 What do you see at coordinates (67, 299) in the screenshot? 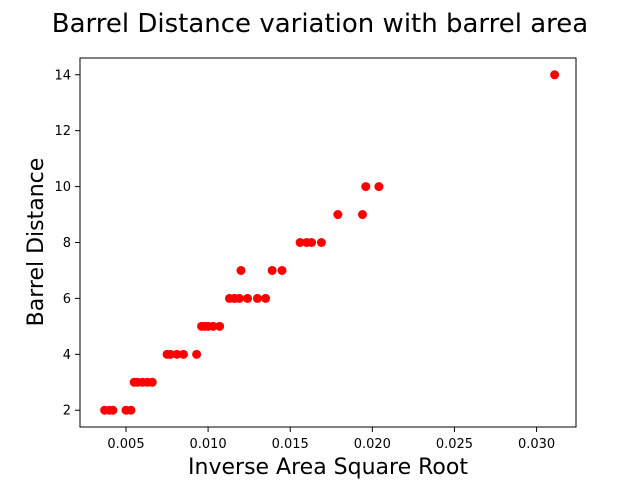
I see `y-tick-label: 6` at bounding box center [67, 299].